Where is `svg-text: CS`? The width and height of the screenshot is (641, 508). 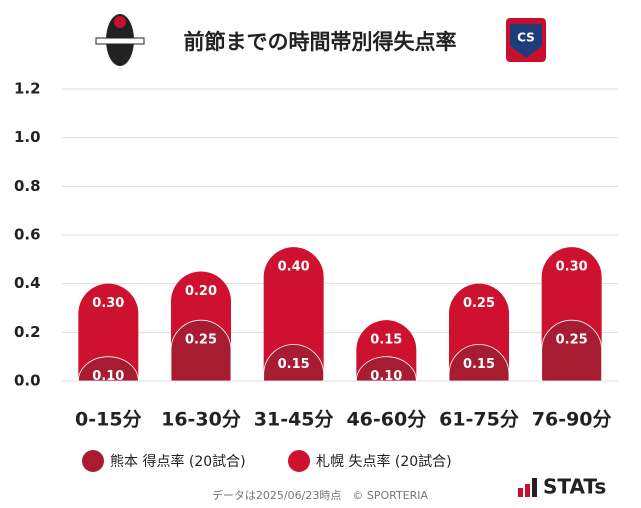
svg-text: CS is located at coordinates (526, 38).